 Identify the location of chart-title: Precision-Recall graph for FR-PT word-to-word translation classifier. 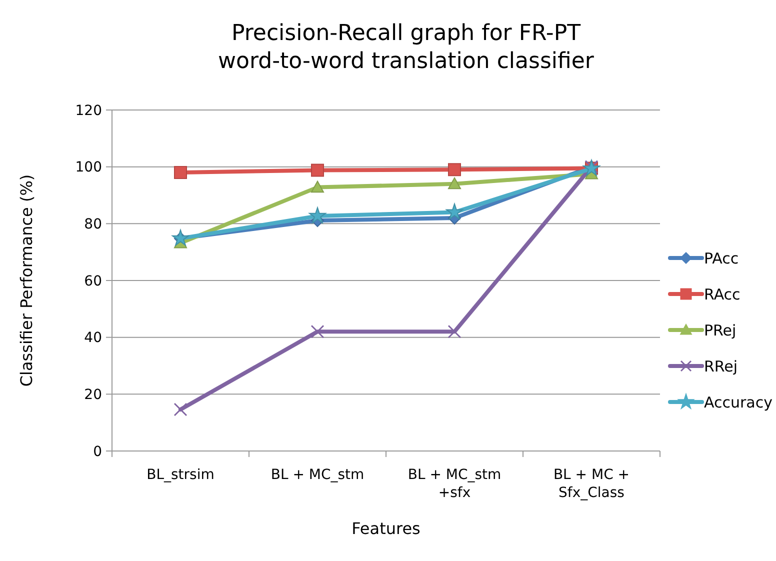
(406, 47).